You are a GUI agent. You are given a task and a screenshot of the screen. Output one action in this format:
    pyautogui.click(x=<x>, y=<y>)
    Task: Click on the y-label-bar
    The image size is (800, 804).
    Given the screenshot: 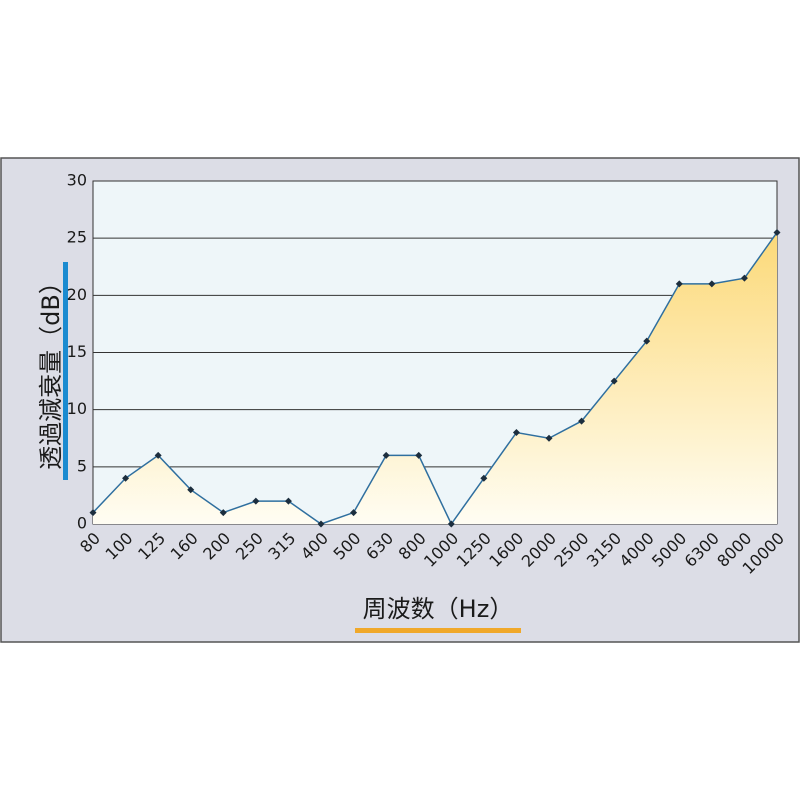 What is the action you would take?
    pyautogui.click(x=65, y=371)
    